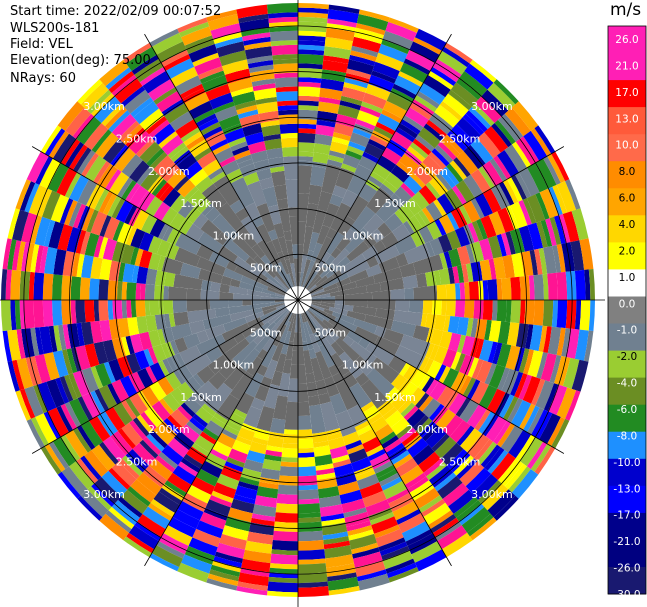 Image resolution: width=647 pixels, height=607 pixels. What do you see at coordinates (627, 304) in the screenshot?
I see `colorbar-tick-label: 0.0` at bounding box center [627, 304].